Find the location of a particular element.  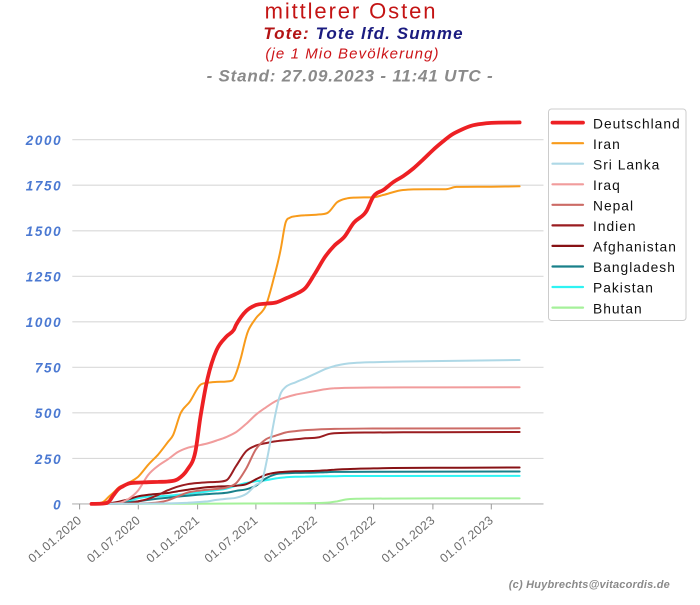

svg-text: 0 is located at coordinates (57, 504).